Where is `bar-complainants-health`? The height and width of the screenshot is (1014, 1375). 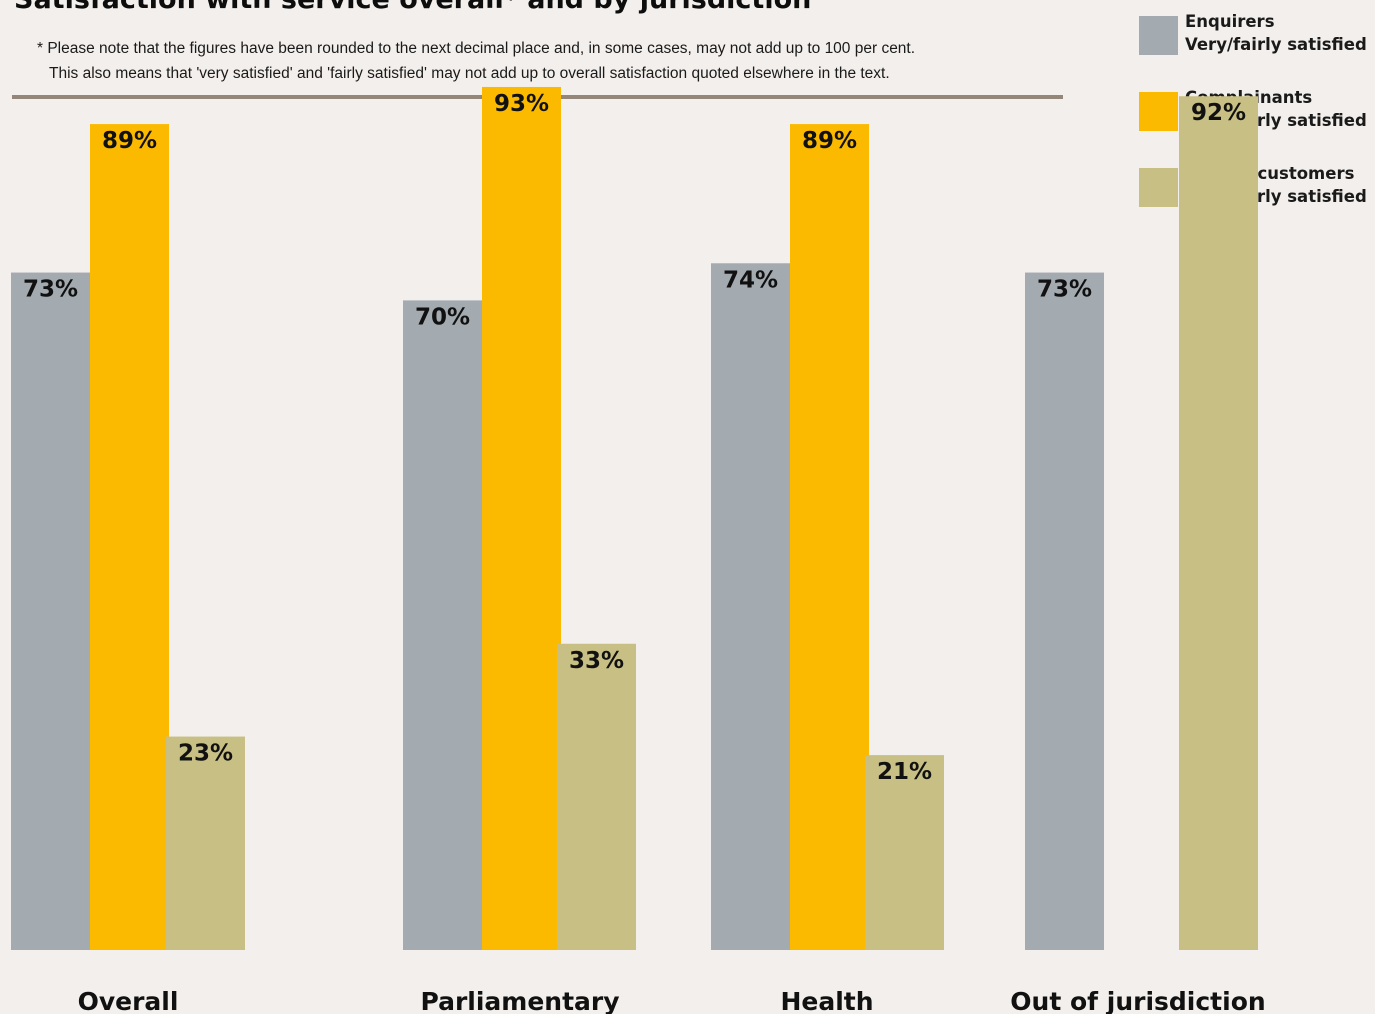 bar-complainants-health is located at coordinates (829, 537).